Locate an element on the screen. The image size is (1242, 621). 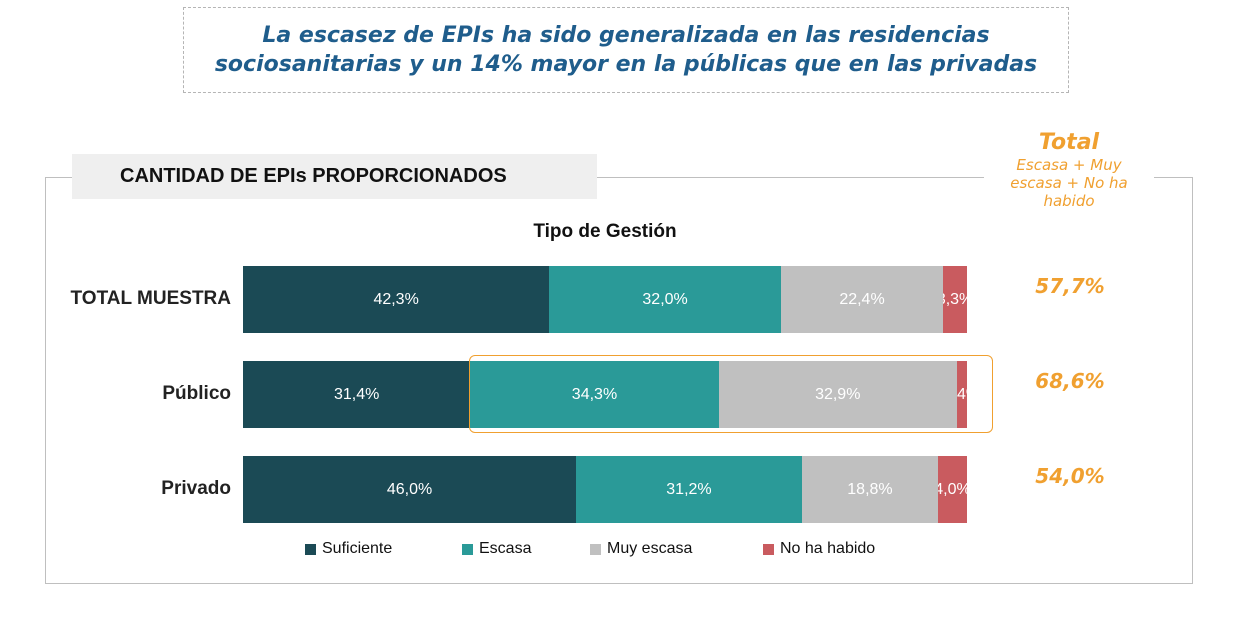
bar-segment-suficiente: 46,0% is located at coordinates (410, 489).